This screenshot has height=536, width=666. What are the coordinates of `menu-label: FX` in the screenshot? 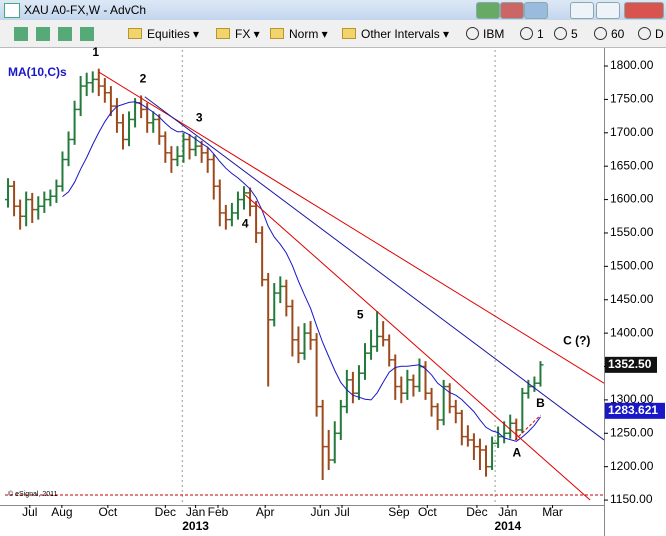 It's located at (243, 34).